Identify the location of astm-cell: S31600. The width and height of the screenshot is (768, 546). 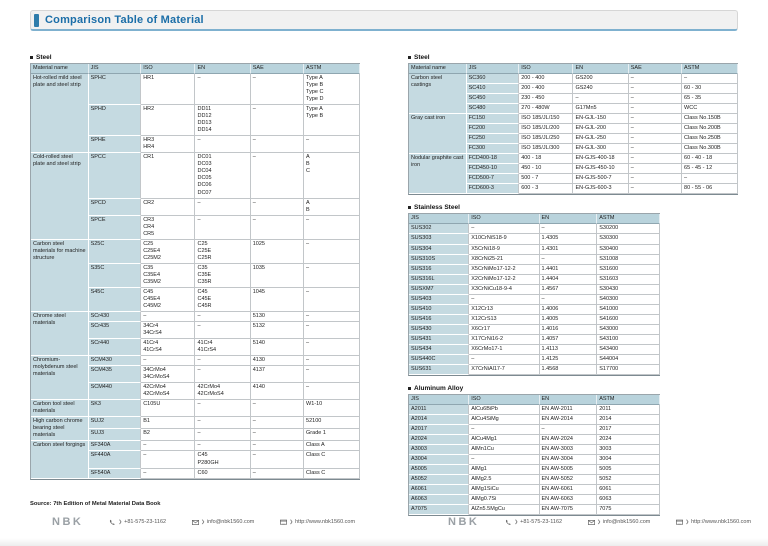
(628, 269).